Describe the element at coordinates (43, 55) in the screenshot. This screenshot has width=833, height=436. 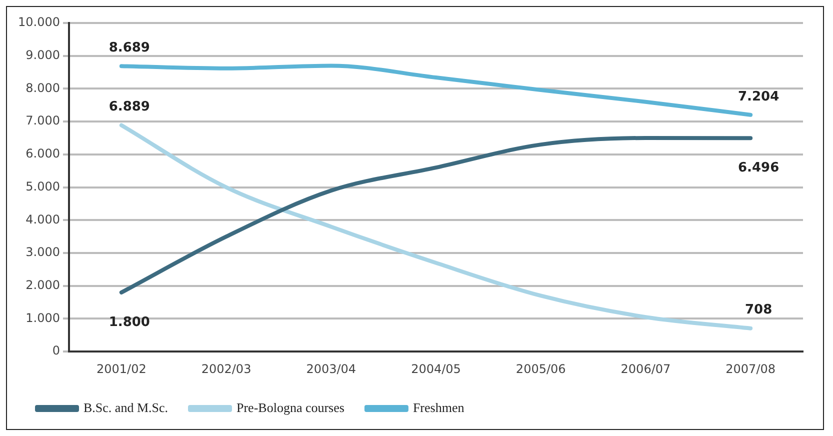
I see `y-tick-label: 9.000` at that location.